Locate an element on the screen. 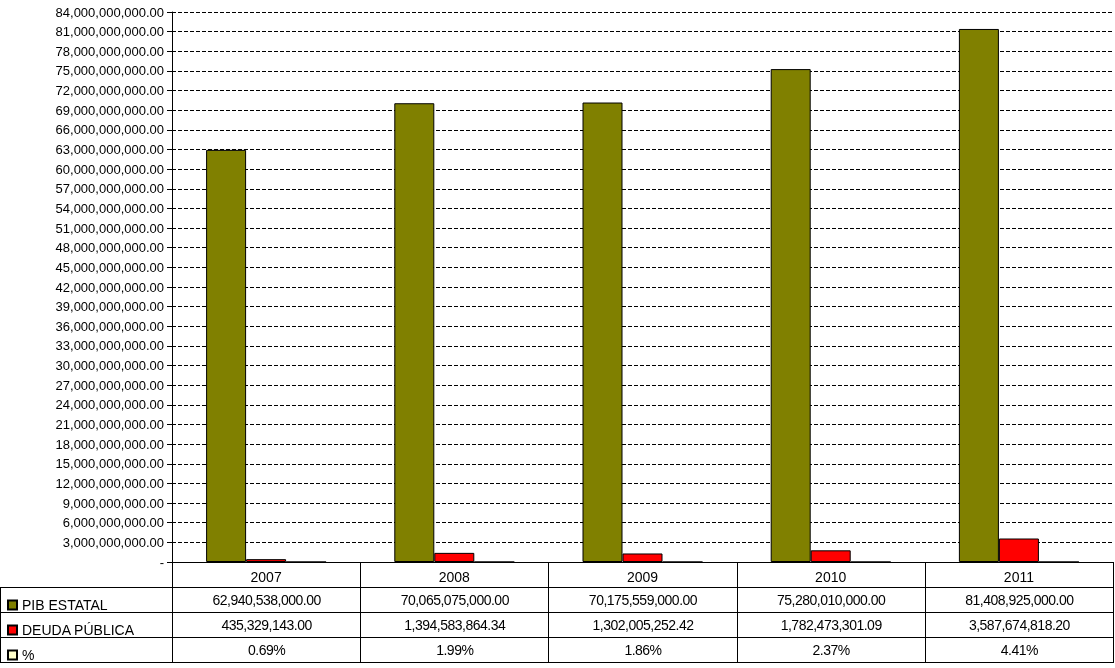  y-tick-label: 69,000,000,000.00 is located at coordinates (109, 110).